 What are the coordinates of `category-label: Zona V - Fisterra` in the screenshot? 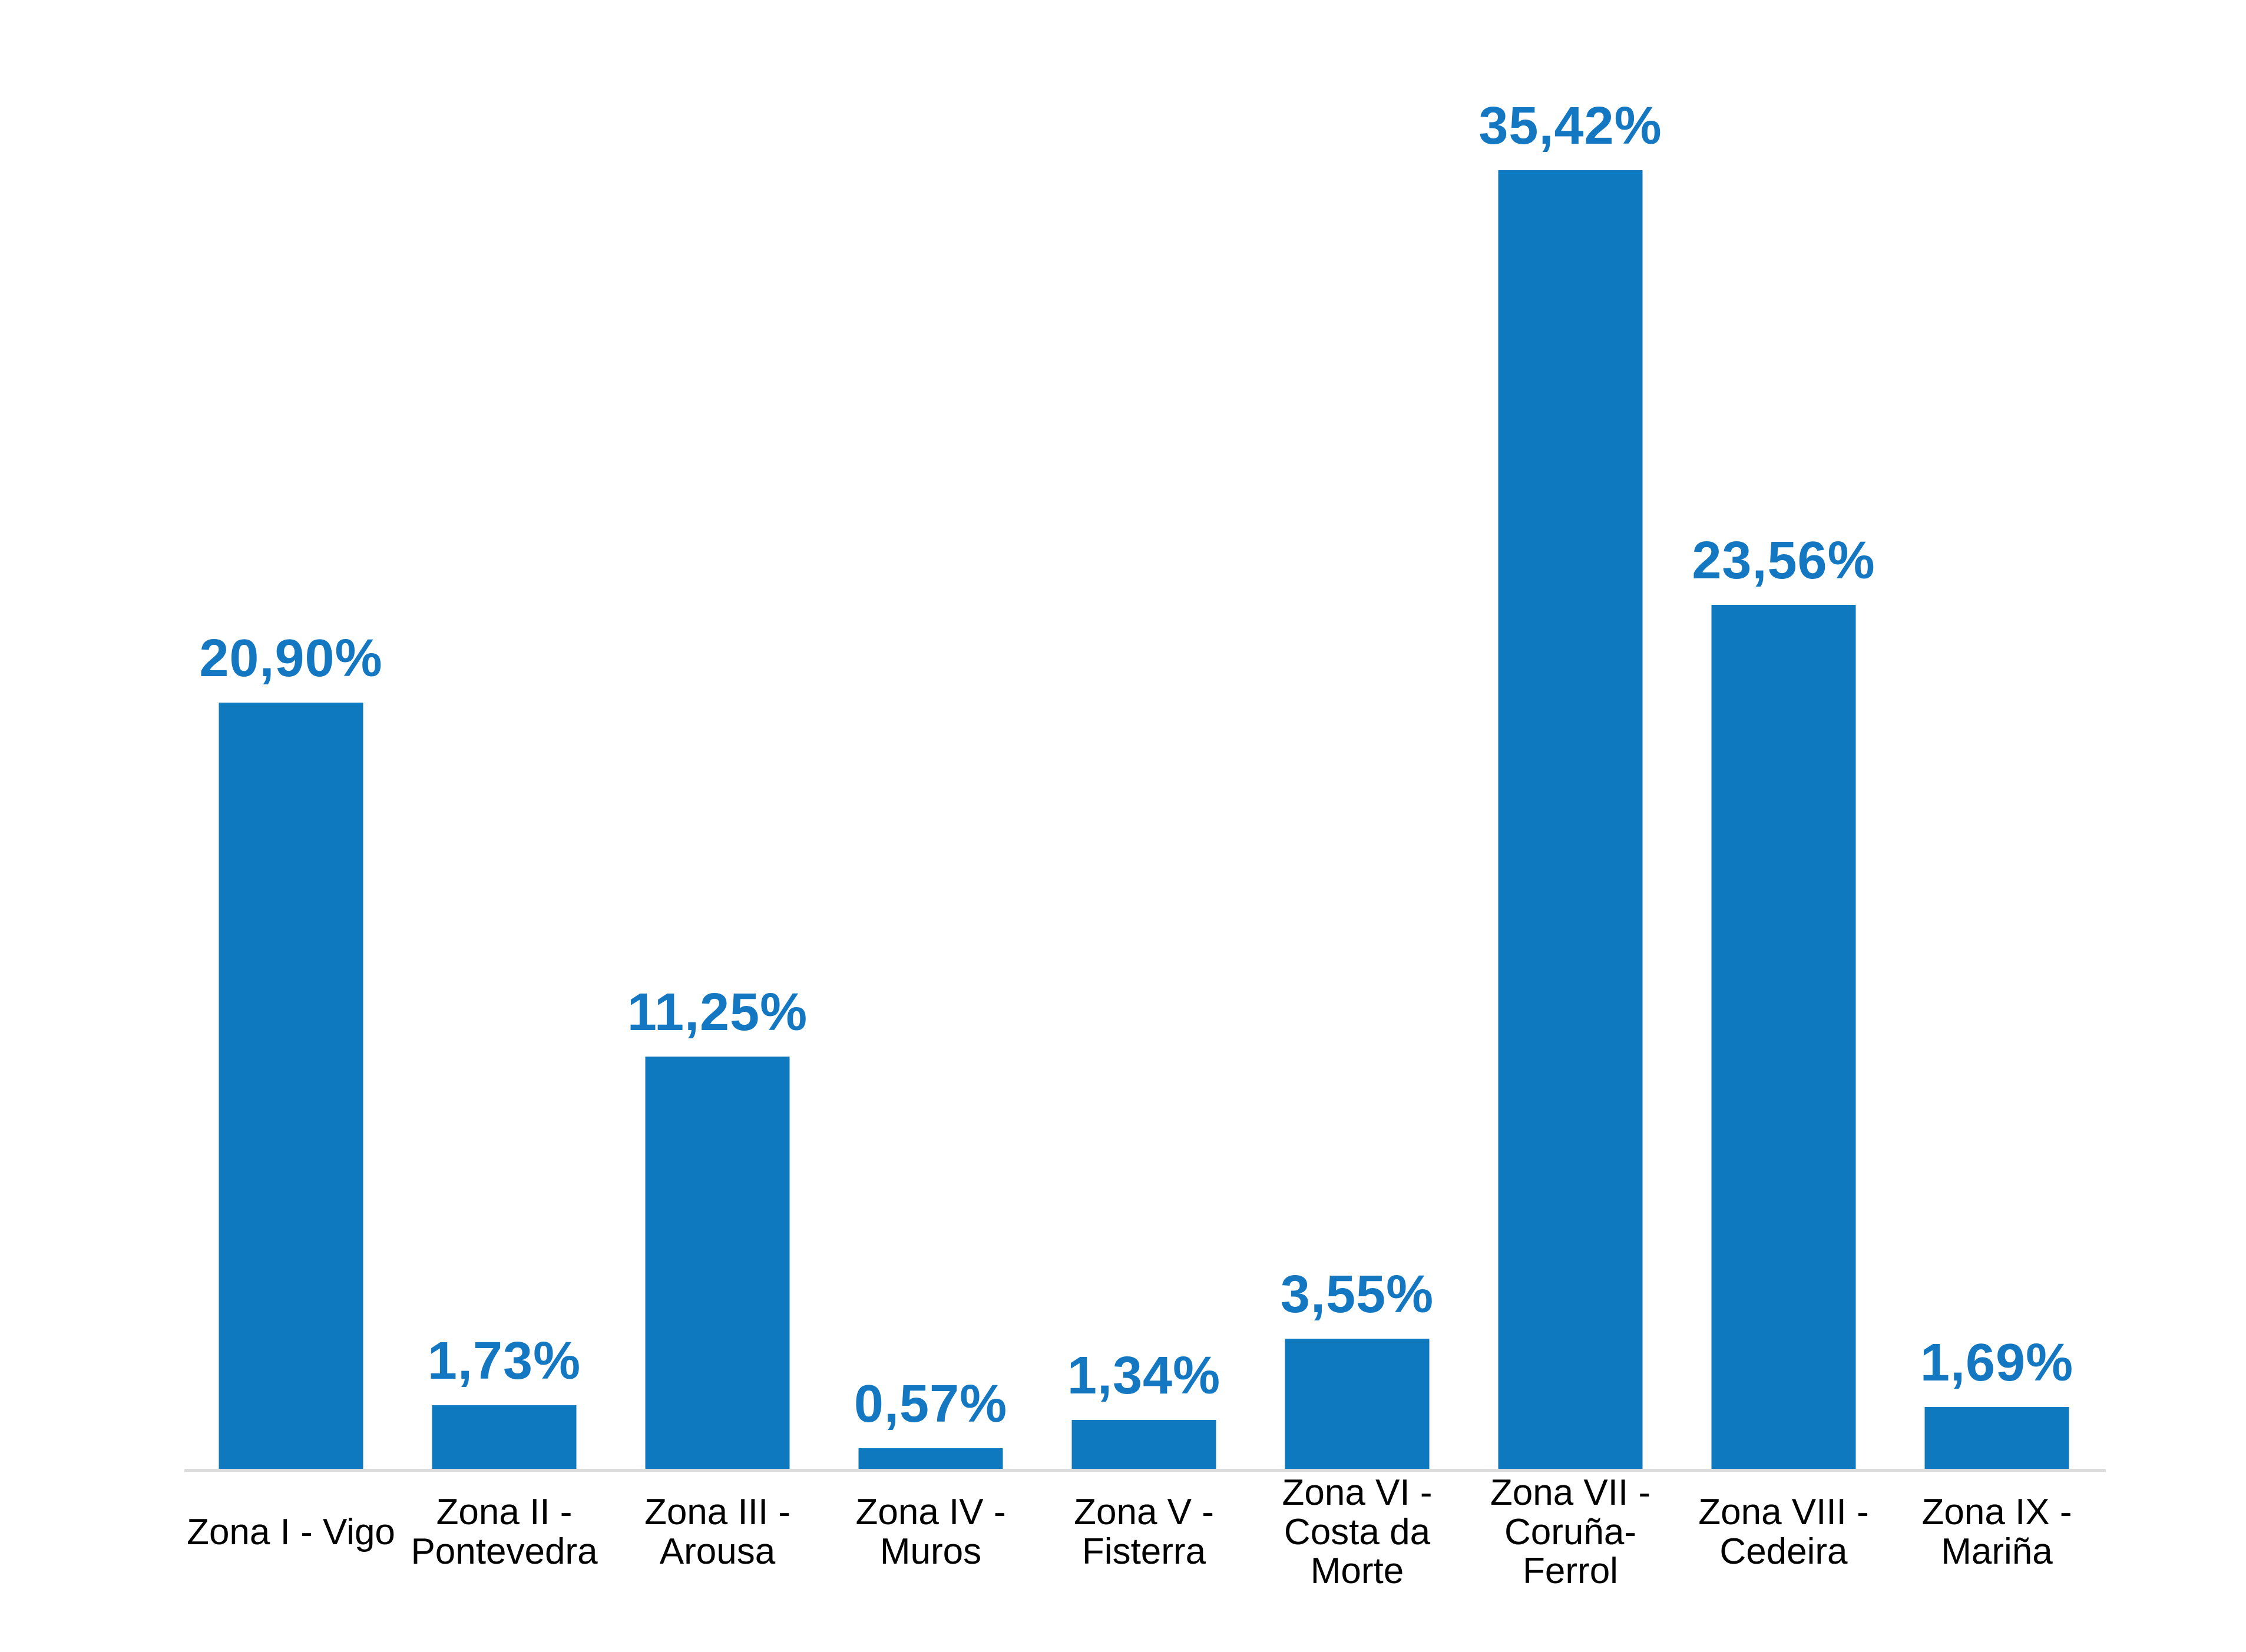 It's located at (1144, 1532).